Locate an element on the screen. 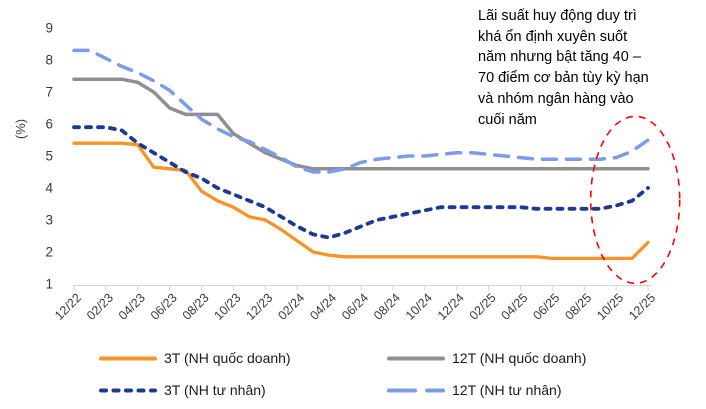  y-tick-label: 3 is located at coordinates (49, 220).